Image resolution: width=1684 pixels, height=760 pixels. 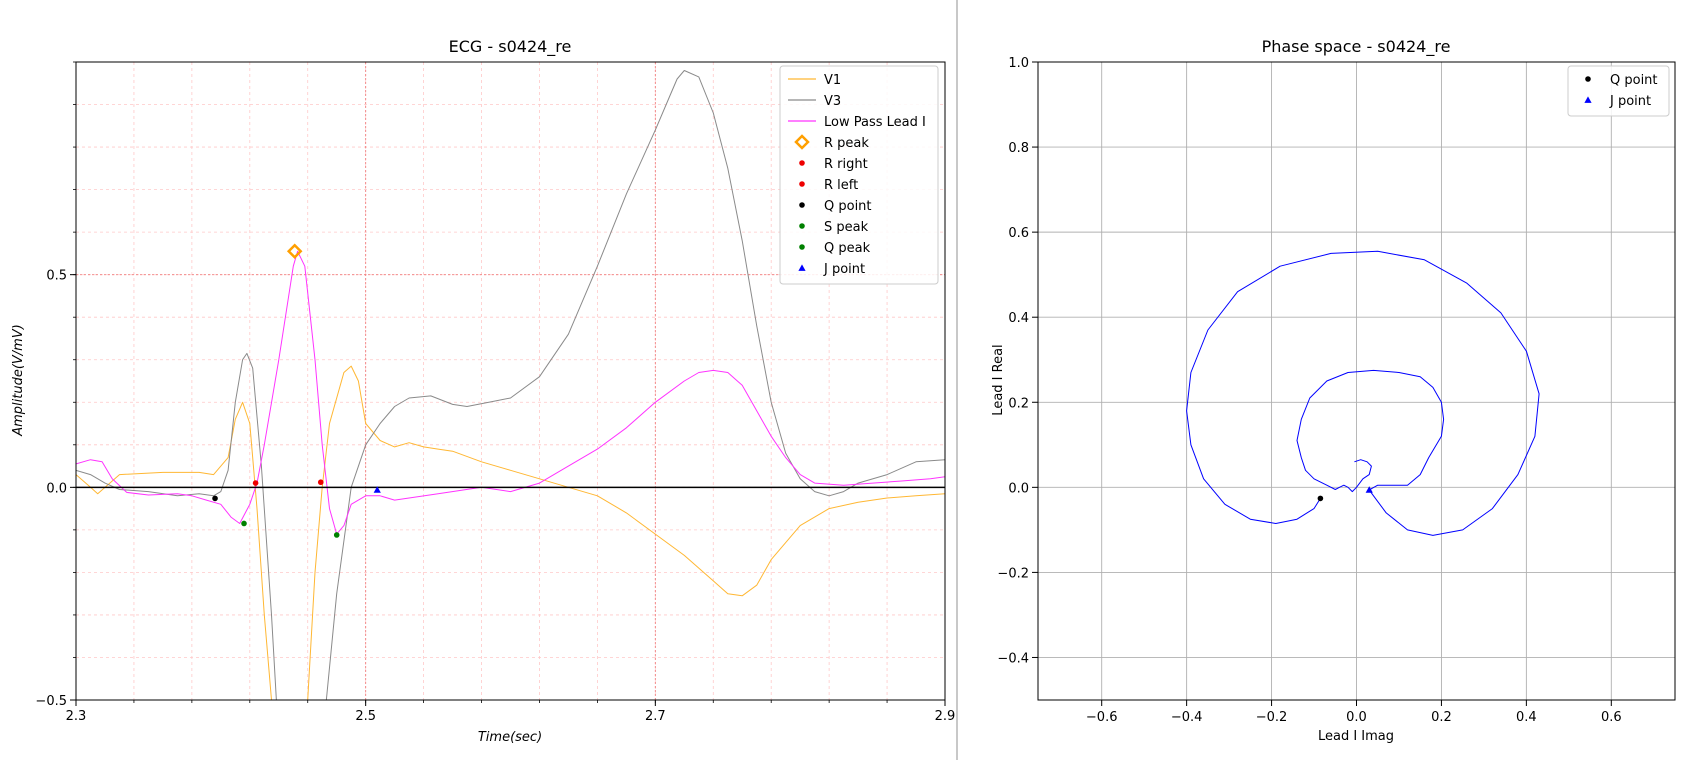 What do you see at coordinates (655, 716) in the screenshot?
I see `ecg-x-tick-label: 2.7` at bounding box center [655, 716].